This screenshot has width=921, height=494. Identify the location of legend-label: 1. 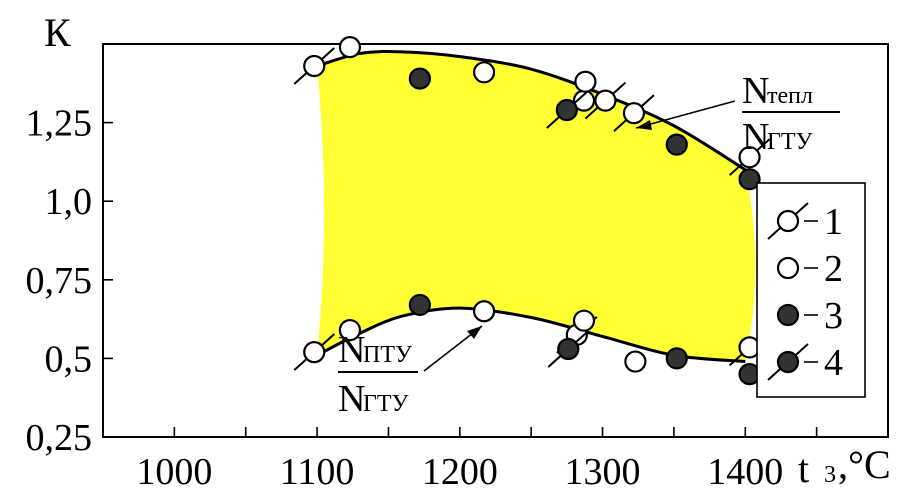
(833, 222).